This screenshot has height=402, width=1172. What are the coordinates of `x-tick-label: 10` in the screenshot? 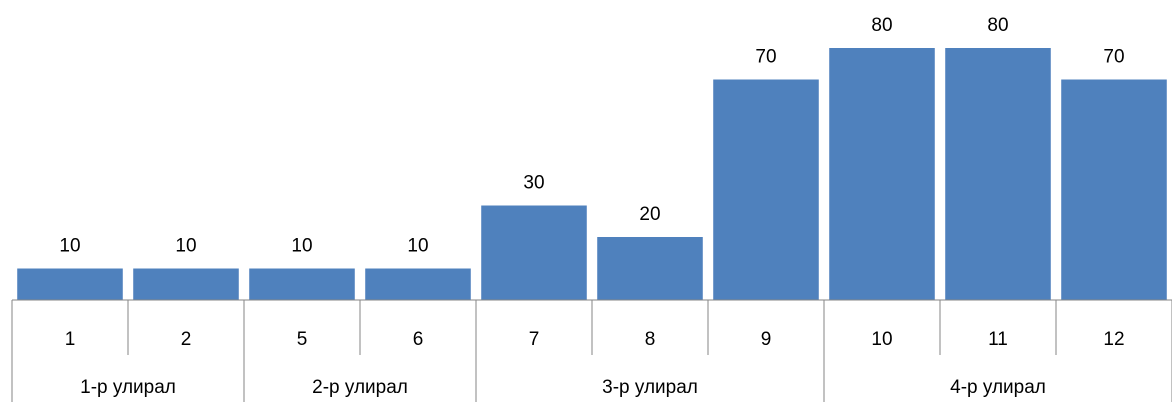 It's located at (881, 339).